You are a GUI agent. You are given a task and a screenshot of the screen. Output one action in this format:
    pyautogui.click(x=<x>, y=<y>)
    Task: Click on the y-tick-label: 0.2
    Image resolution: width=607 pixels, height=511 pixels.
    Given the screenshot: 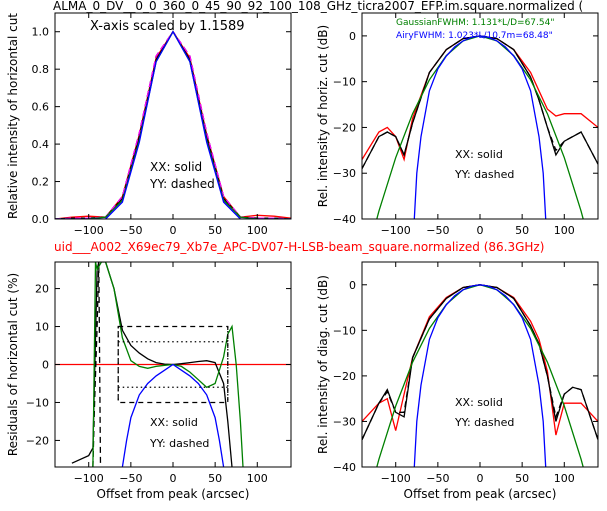 What is the action you would take?
    pyautogui.click(x=41, y=182)
    